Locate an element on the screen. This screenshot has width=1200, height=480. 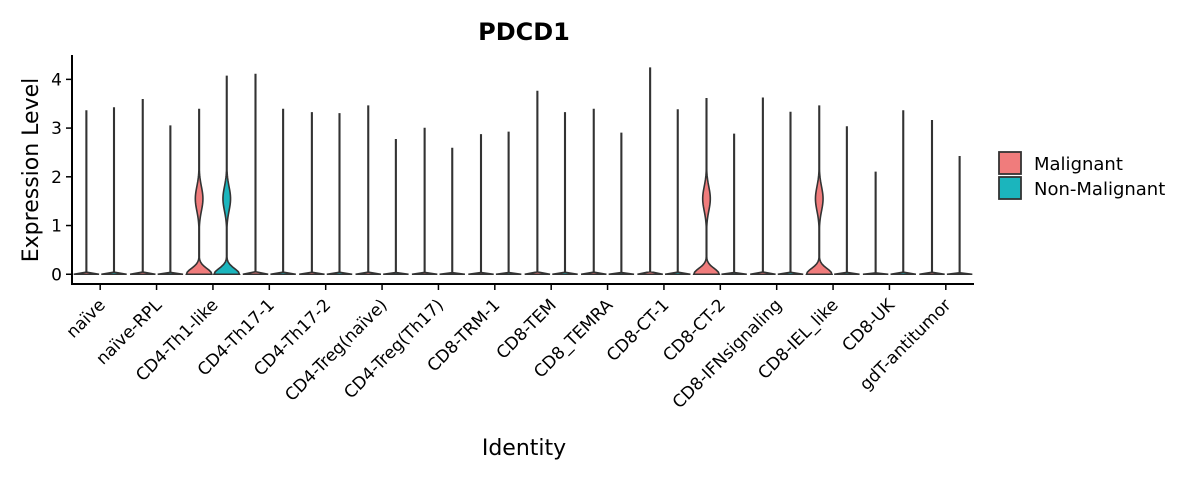
chart-title: PDCD1 is located at coordinates (524, 32).